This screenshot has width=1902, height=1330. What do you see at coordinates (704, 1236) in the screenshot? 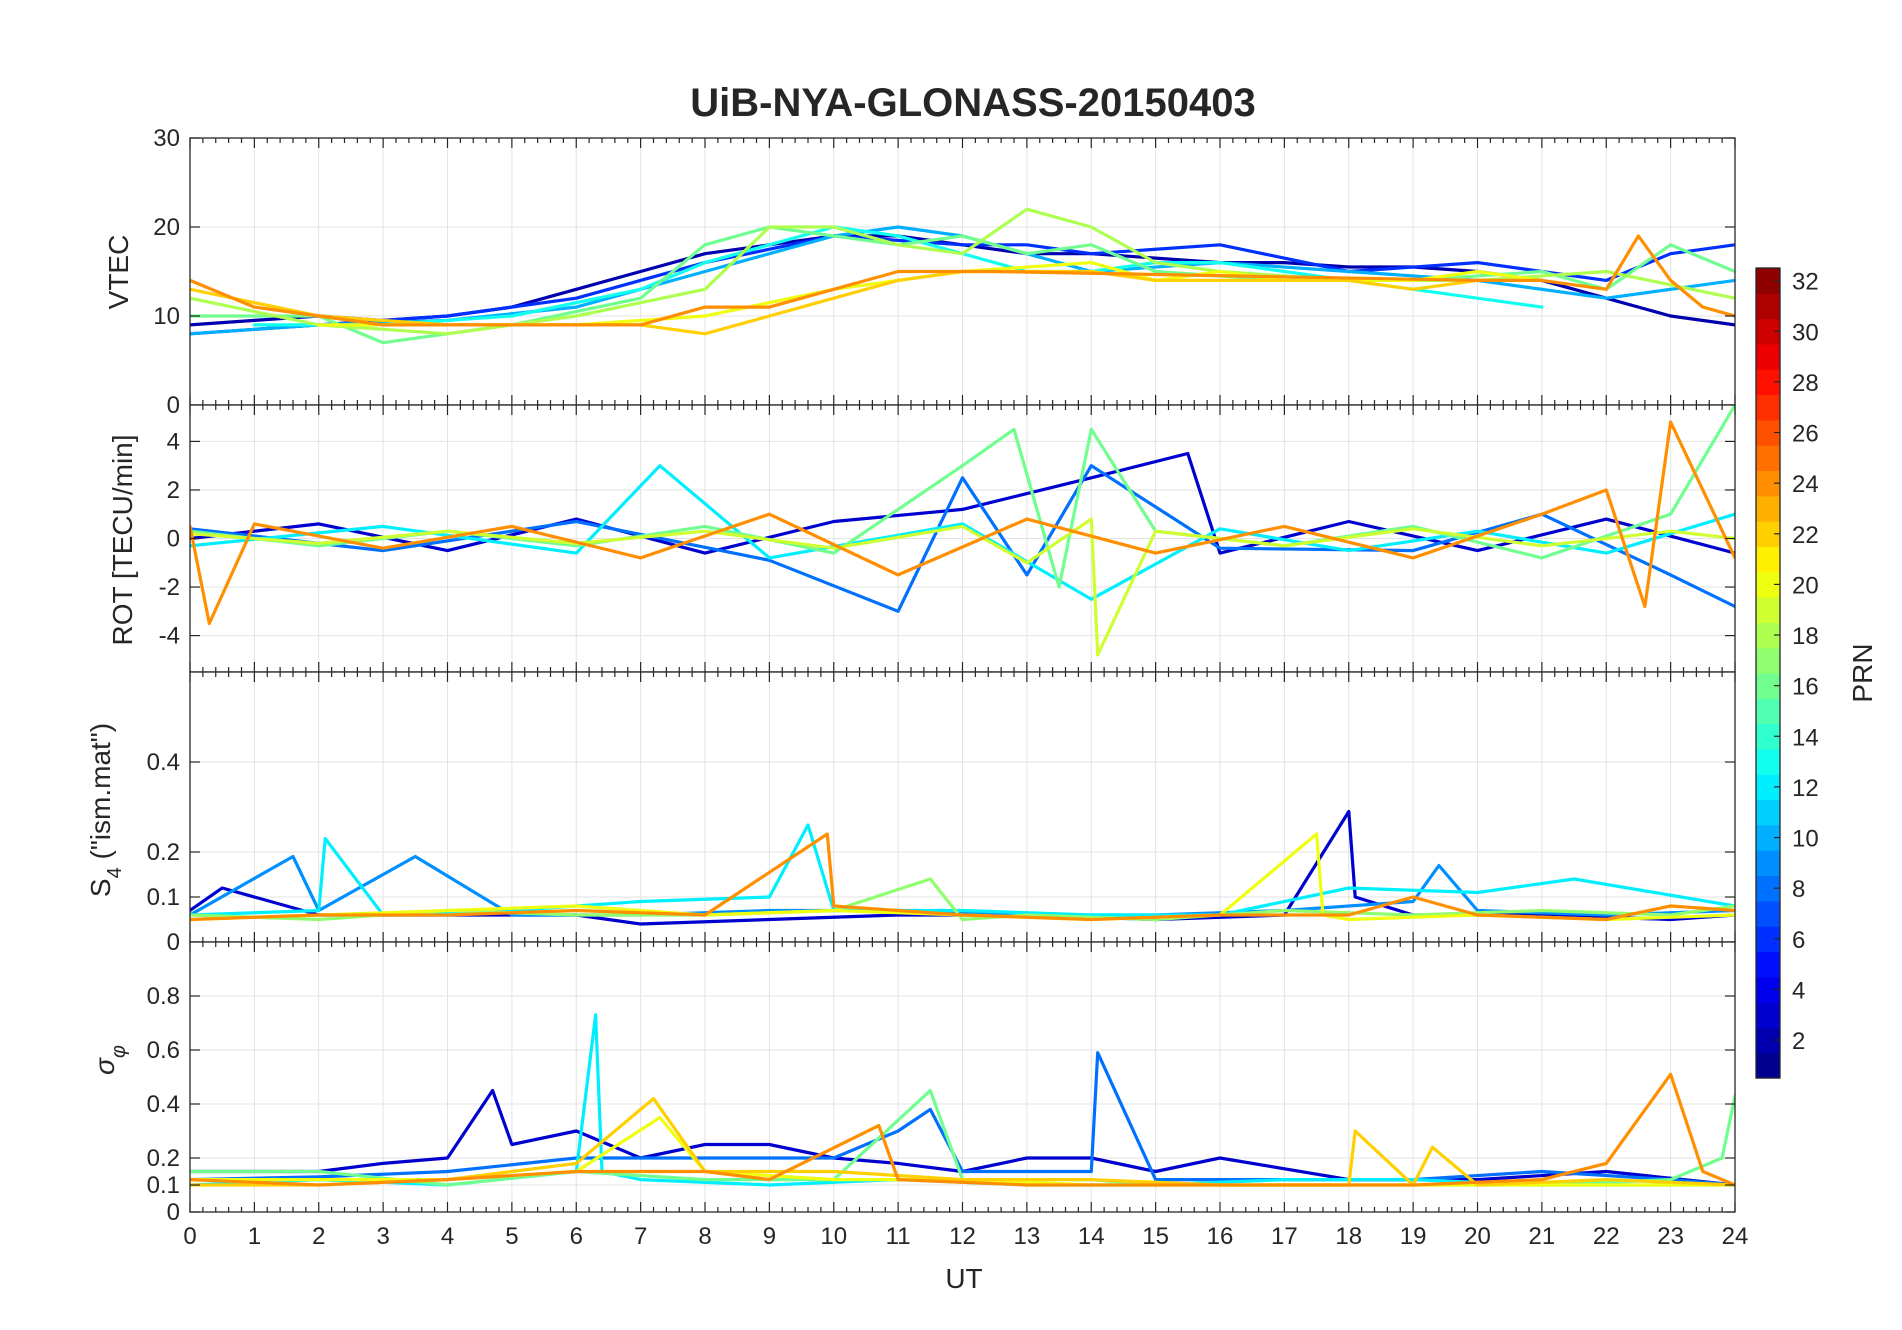
I see `x-tick-label: 8` at bounding box center [704, 1236].